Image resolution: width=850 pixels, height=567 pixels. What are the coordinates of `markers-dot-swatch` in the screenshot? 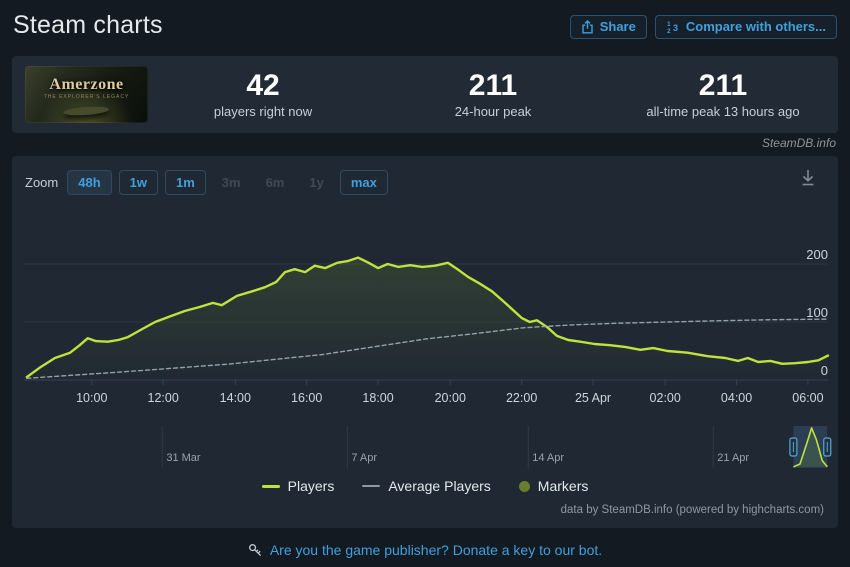 It's located at (524, 486).